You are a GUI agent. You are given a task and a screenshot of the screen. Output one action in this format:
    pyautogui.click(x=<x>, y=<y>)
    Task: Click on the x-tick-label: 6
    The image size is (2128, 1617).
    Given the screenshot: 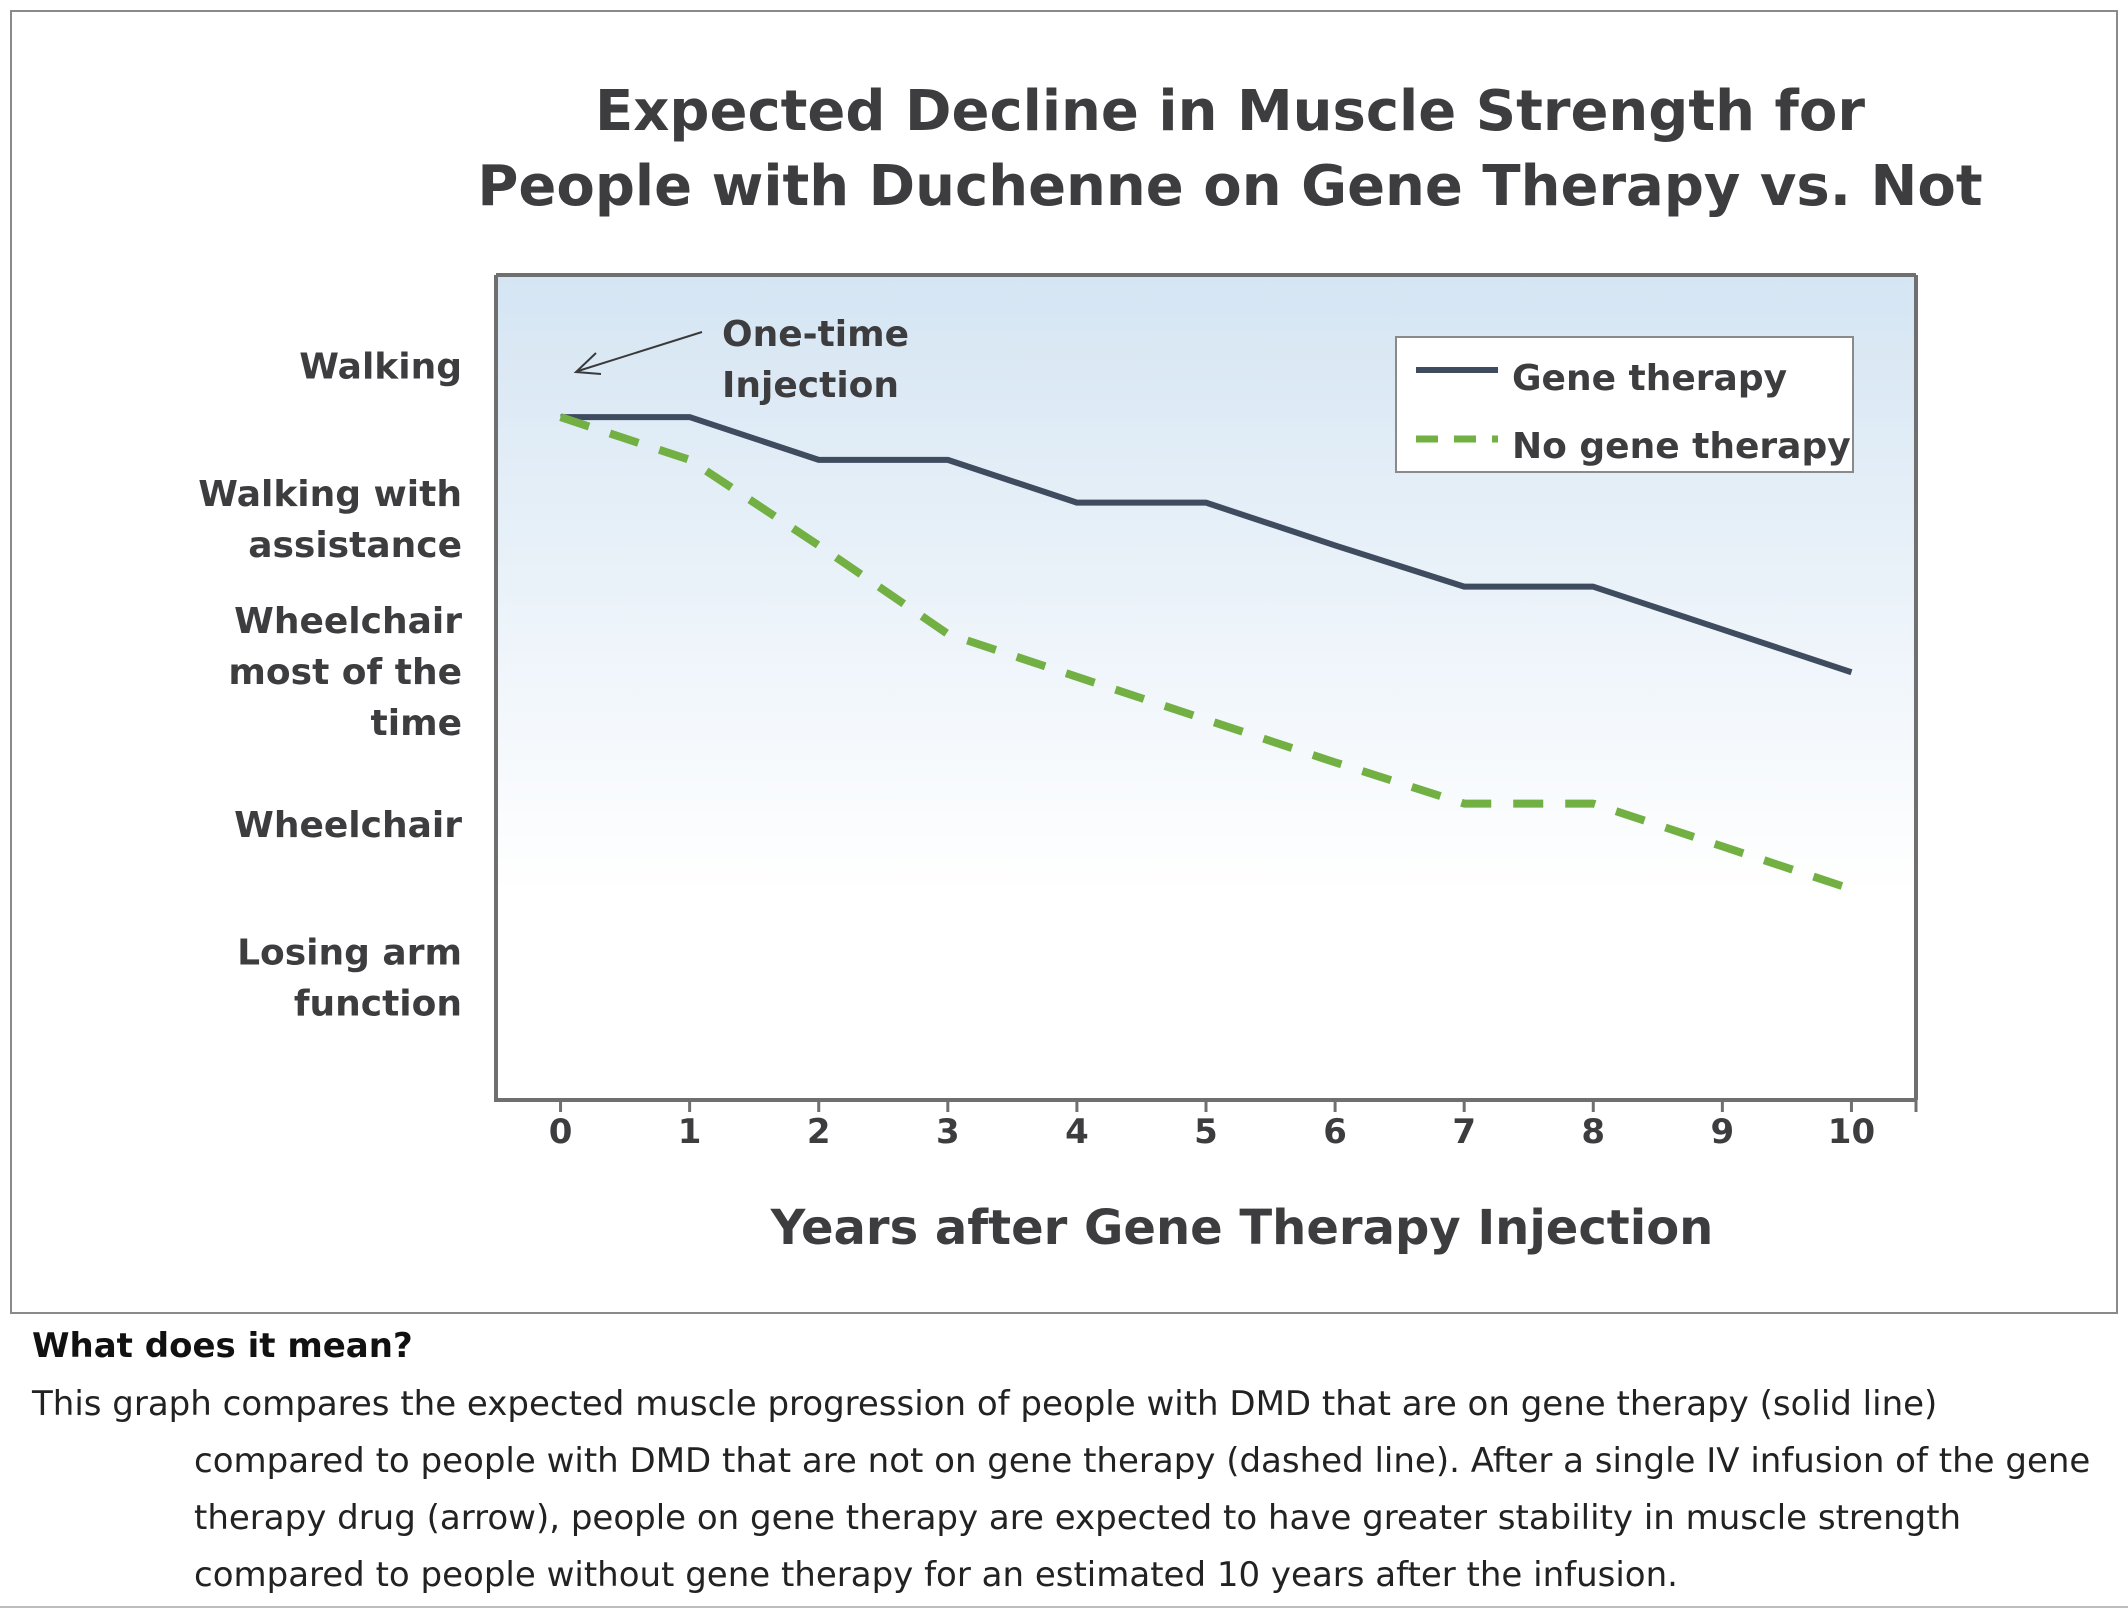 What is the action you would take?
    pyautogui.click(x=1335, y=1132)
    